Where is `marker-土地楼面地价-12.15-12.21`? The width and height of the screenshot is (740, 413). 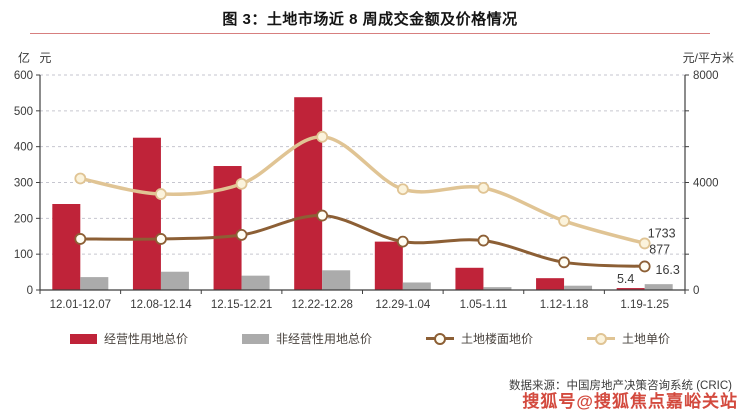
marker-土地楼面地价-12.15-12.21 is located at coordinates (241, 235).